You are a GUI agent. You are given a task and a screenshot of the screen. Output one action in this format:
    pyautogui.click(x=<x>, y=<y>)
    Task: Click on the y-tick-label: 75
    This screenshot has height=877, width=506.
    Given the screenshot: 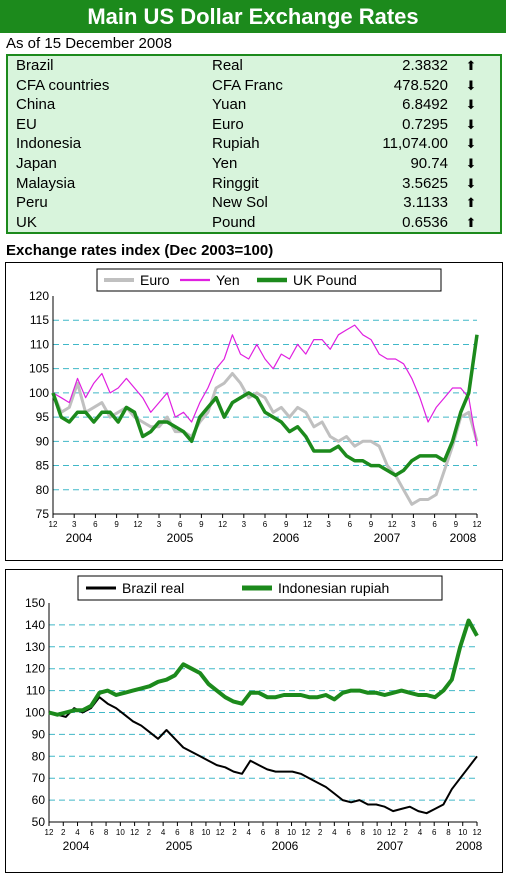 What is the action you would take?
    pyautogui.click(x=43, y=514)
    